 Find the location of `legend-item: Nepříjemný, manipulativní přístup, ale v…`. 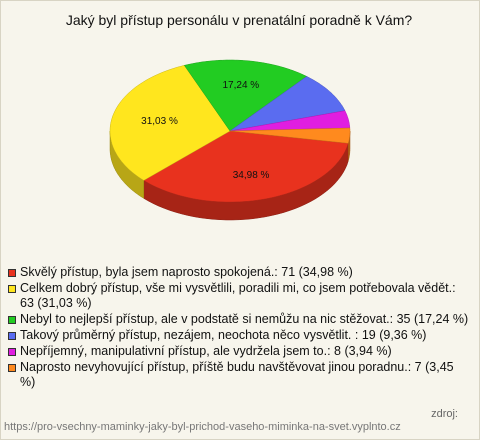

legend-item: Nepříjemný, manipulativní přístup, ale v… is located at coordinates (239, 351).